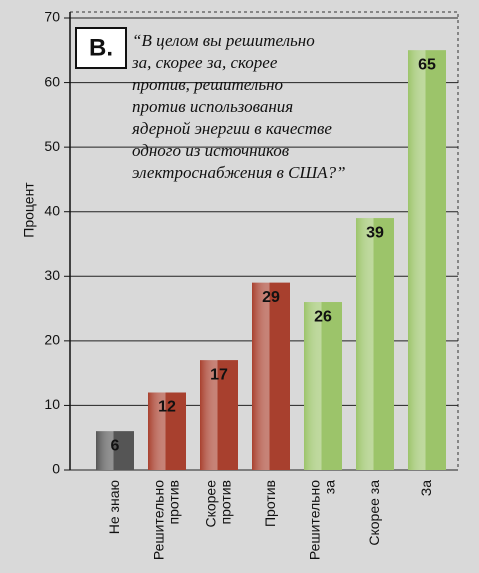 Image resolution: width=479 pixels, height=573 pixels. Describe the element at coordinates (223, 40) in the screenshot. I see `annotation-text: “В целом вы решительно` at that location.